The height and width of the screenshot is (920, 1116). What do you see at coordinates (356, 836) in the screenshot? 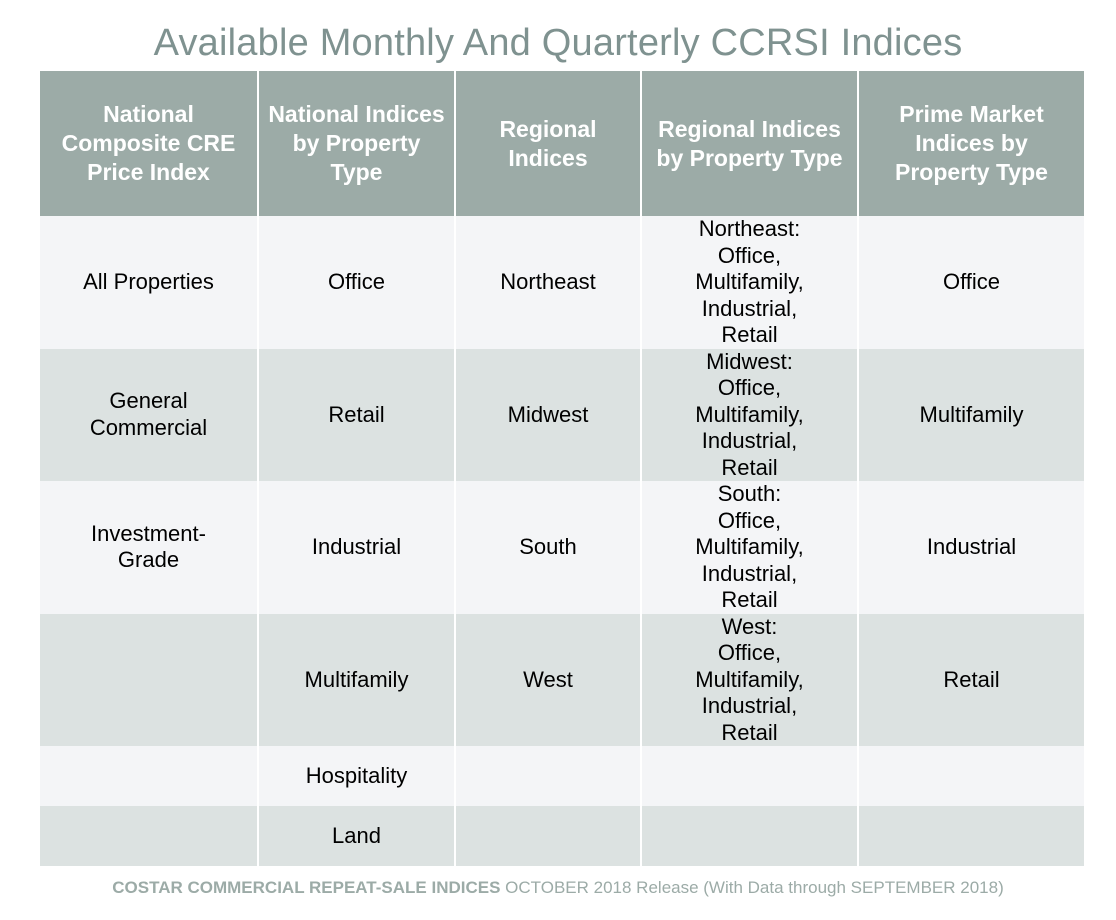
I see `table-cell: Land` at bounding box center [356, 836].